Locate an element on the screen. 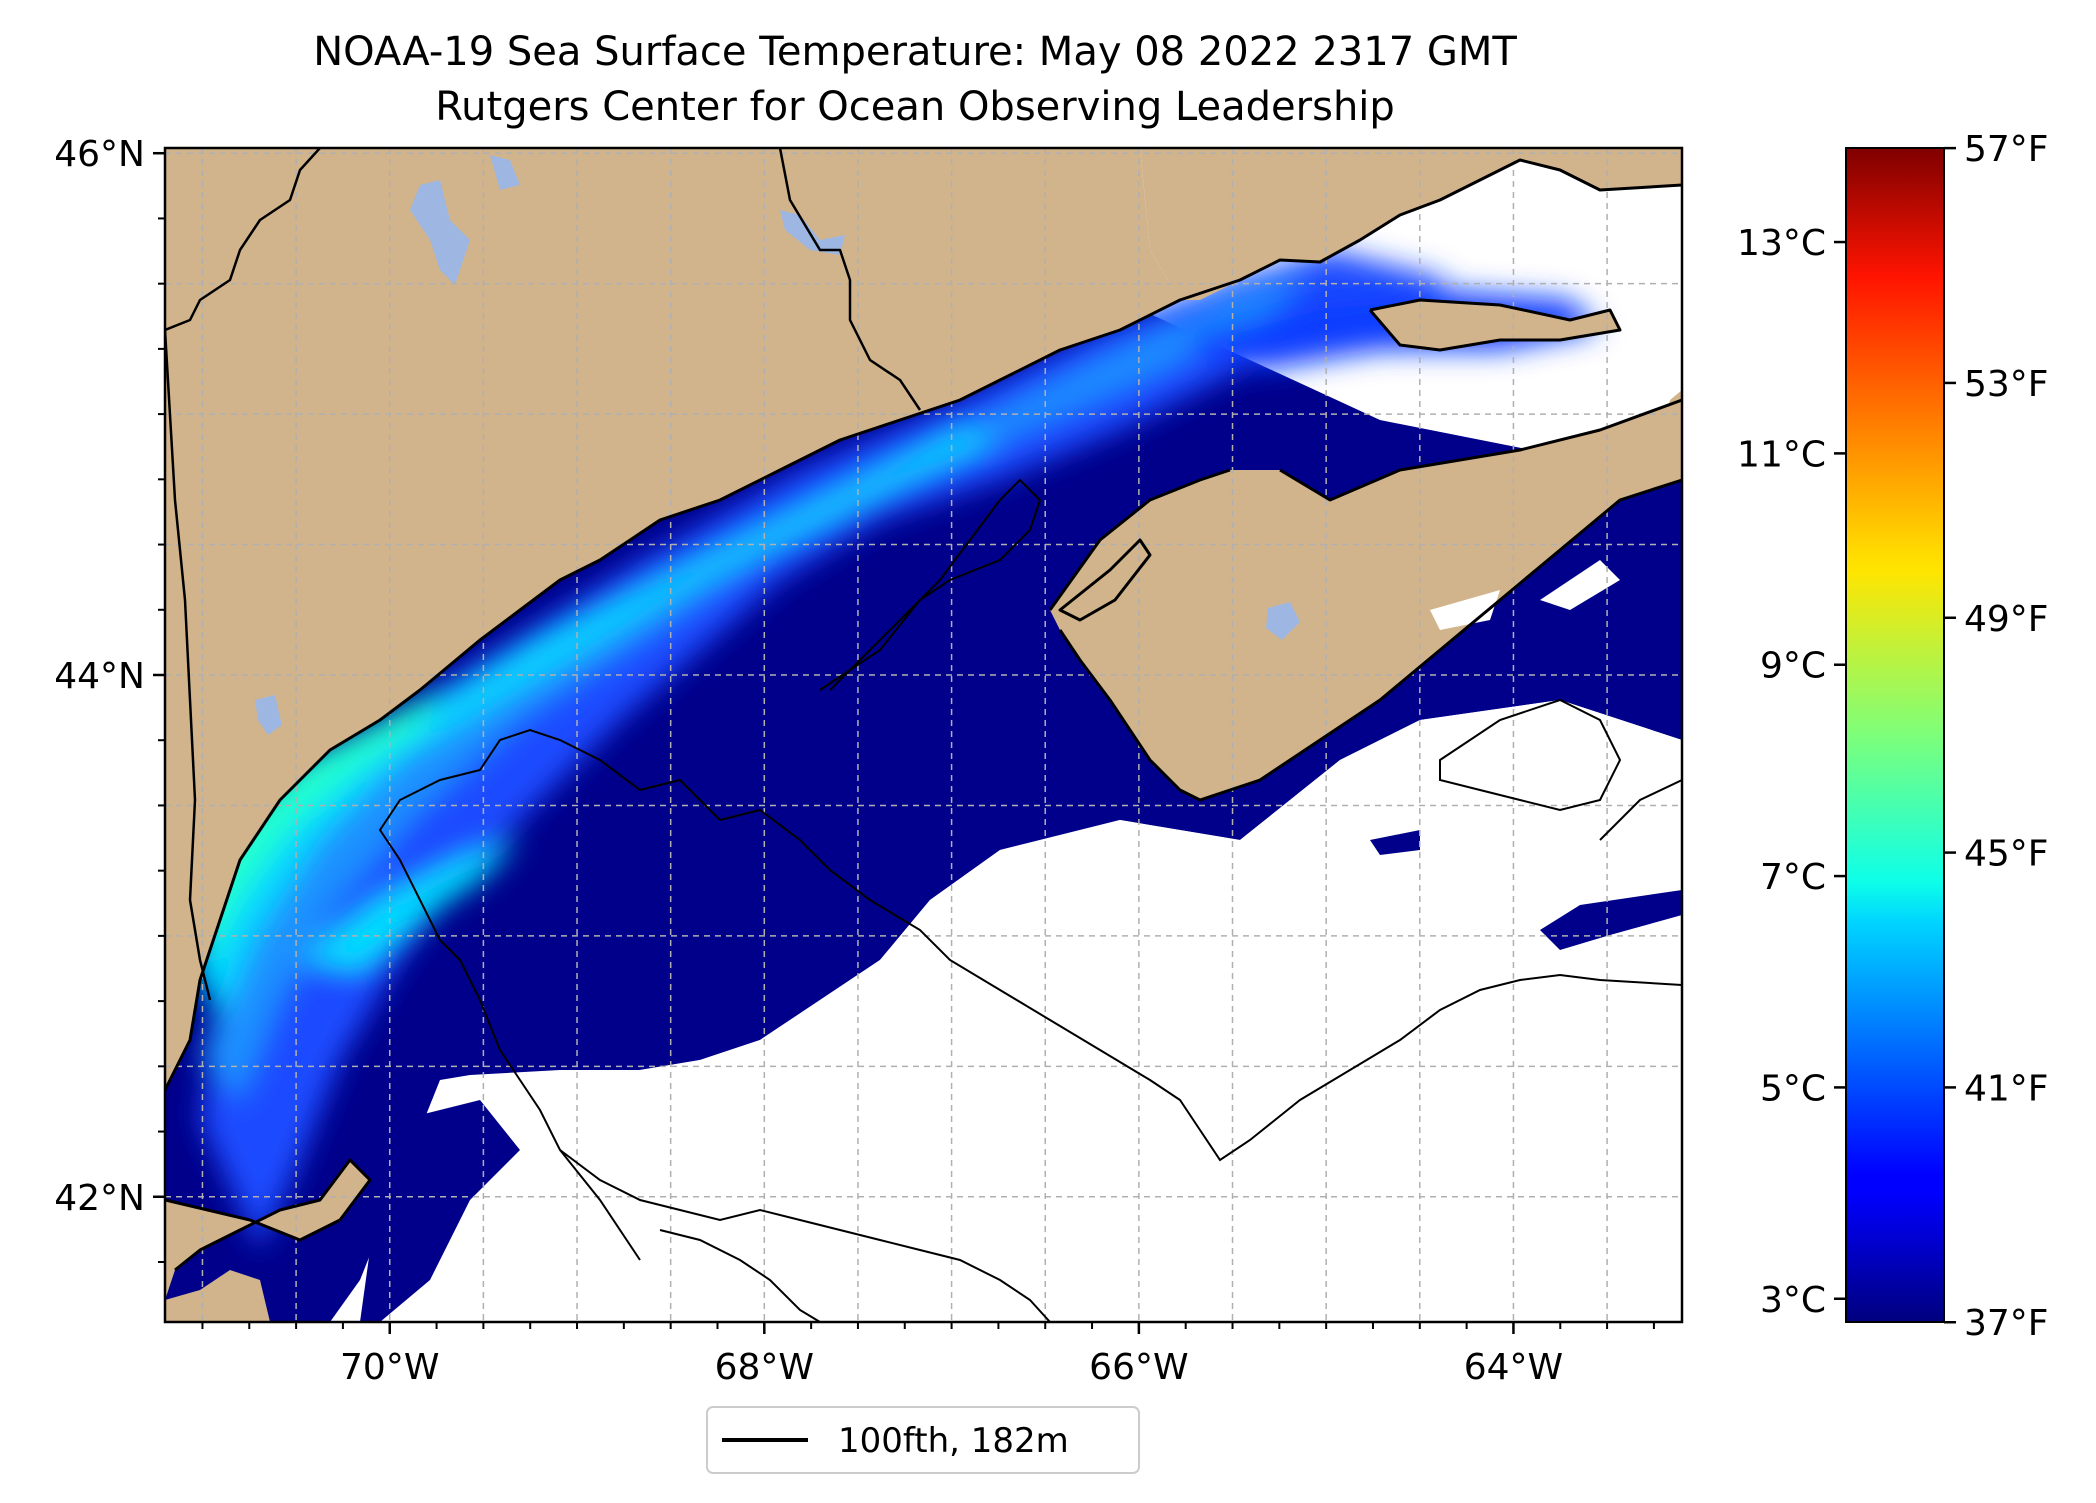 The image size is (2096, 1503). colorbar-celsius-label: 9°C is located at coordinates (1793, 666).